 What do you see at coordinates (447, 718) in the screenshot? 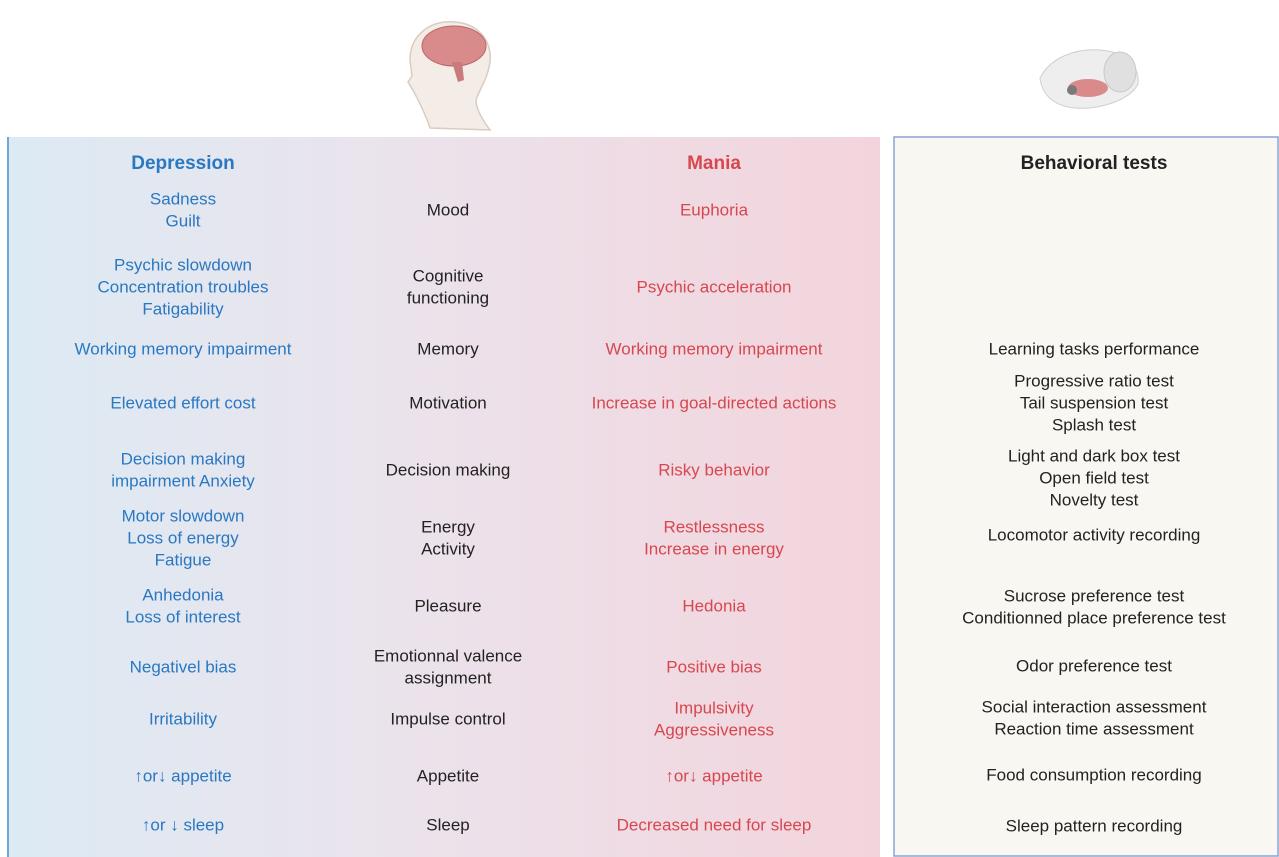
I see `domain-text: Impulse control` at bounding box center [447, 718].